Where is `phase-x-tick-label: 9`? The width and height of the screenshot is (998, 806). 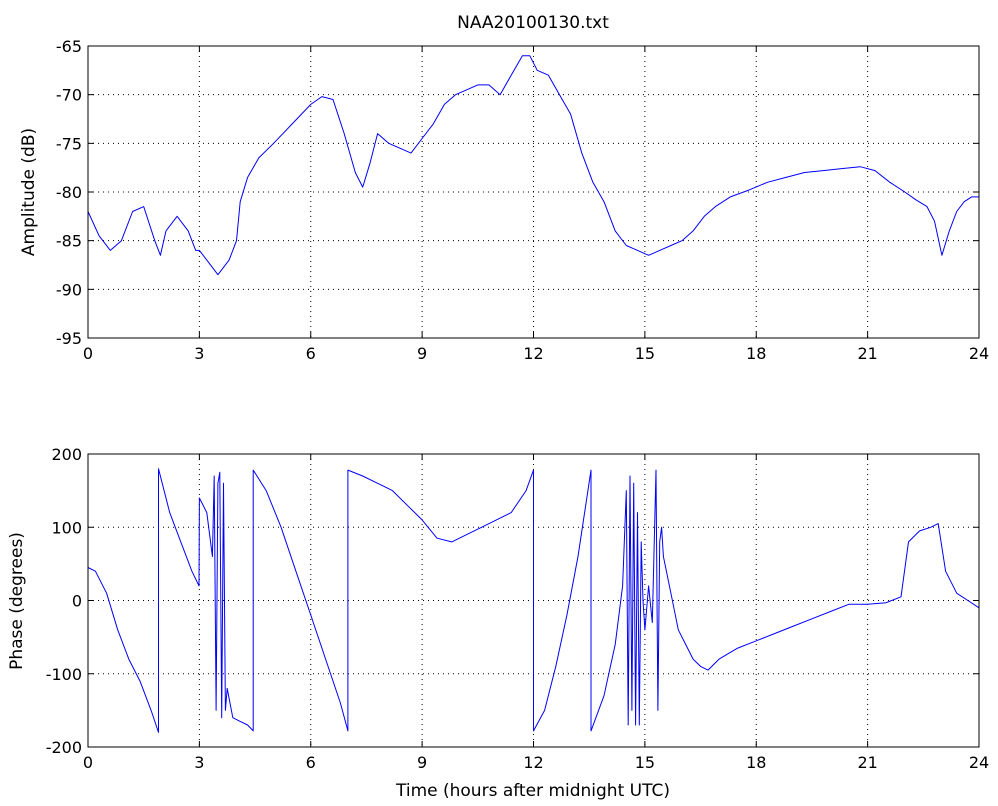 phase-x-tick-label: 9 is located at coordinates (422, 762).